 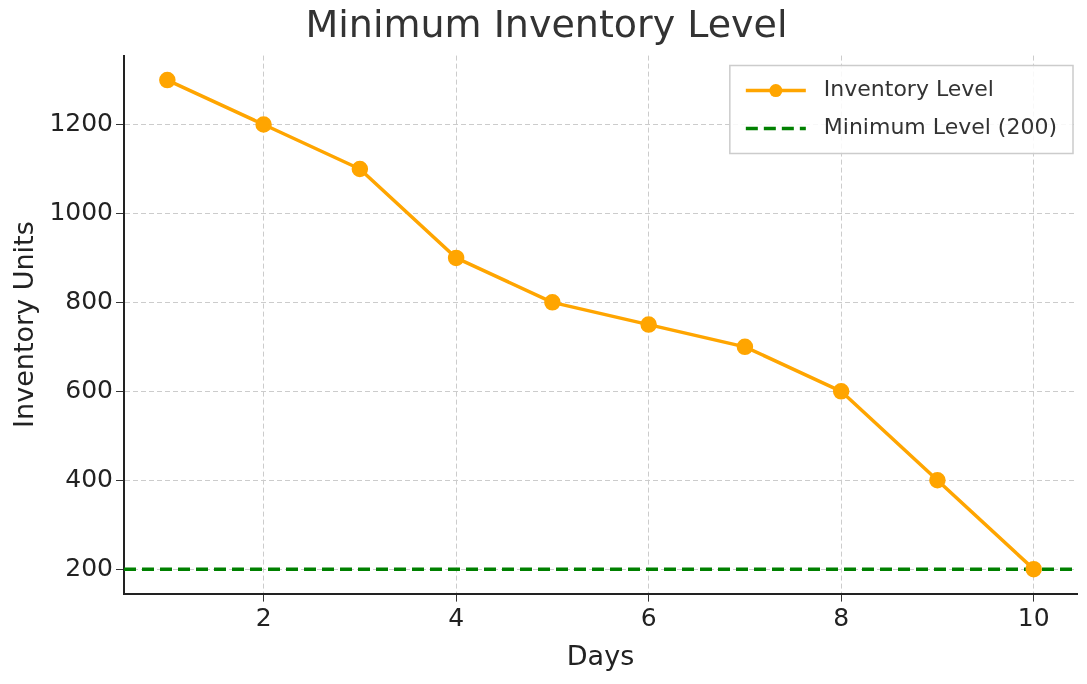 What do you see at coordinates (1033, 618) in the screenshot?
I see `x-tick-label: 10` at bounding box center [1033, 618].